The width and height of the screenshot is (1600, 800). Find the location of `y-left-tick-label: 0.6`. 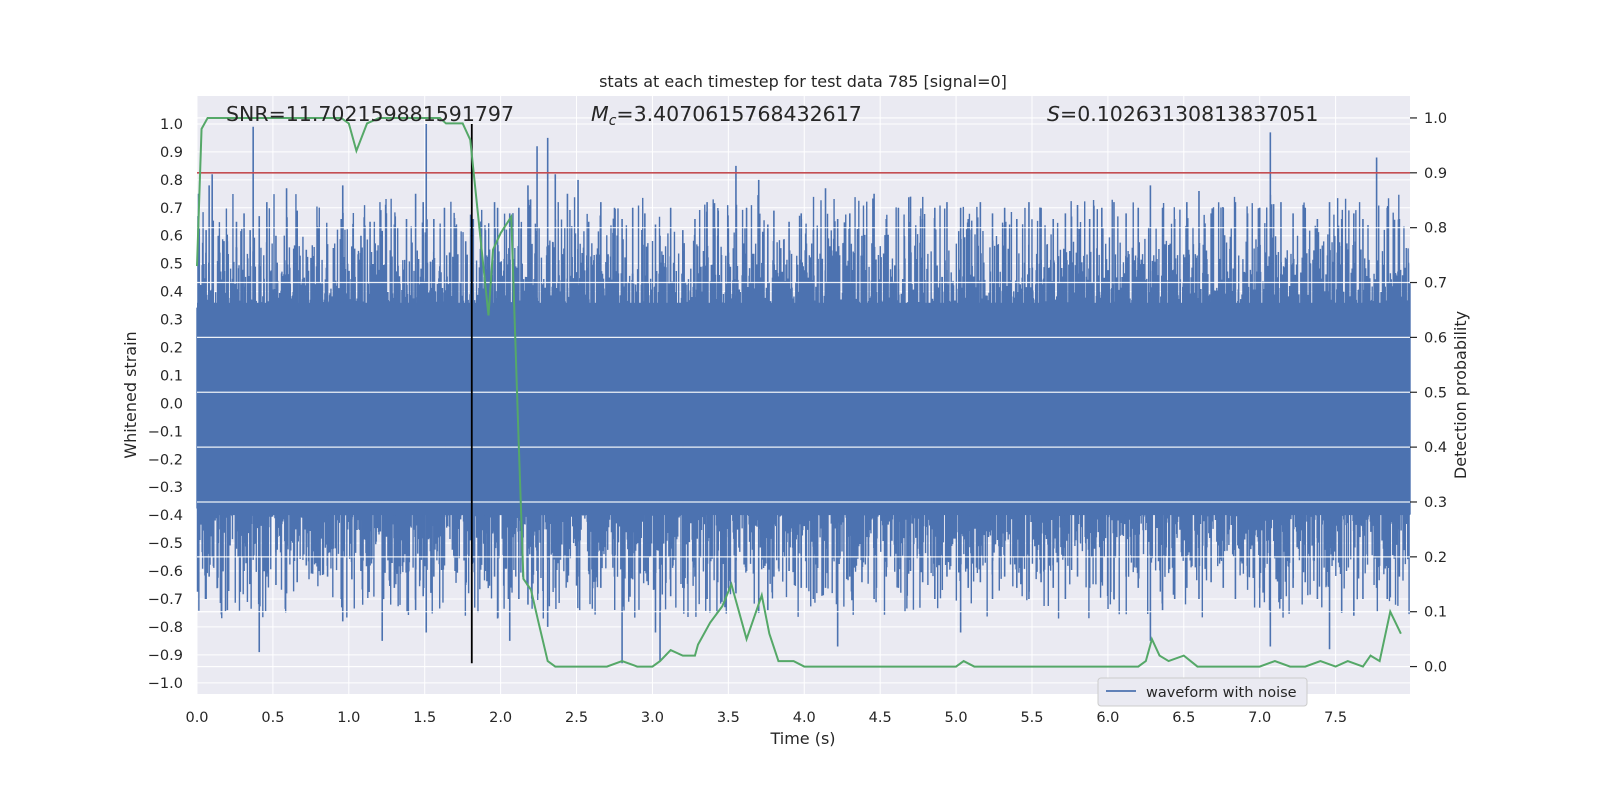

y-left-tick-label: 0.6 is located at coordinates (171, 237).